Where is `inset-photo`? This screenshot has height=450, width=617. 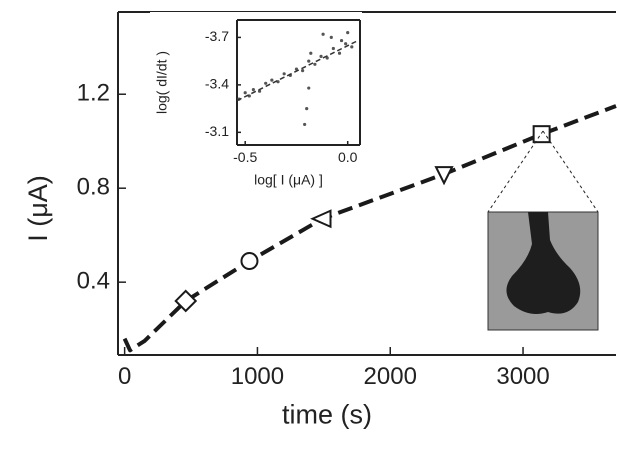 inset-photo is located at coordinates (543, 230).